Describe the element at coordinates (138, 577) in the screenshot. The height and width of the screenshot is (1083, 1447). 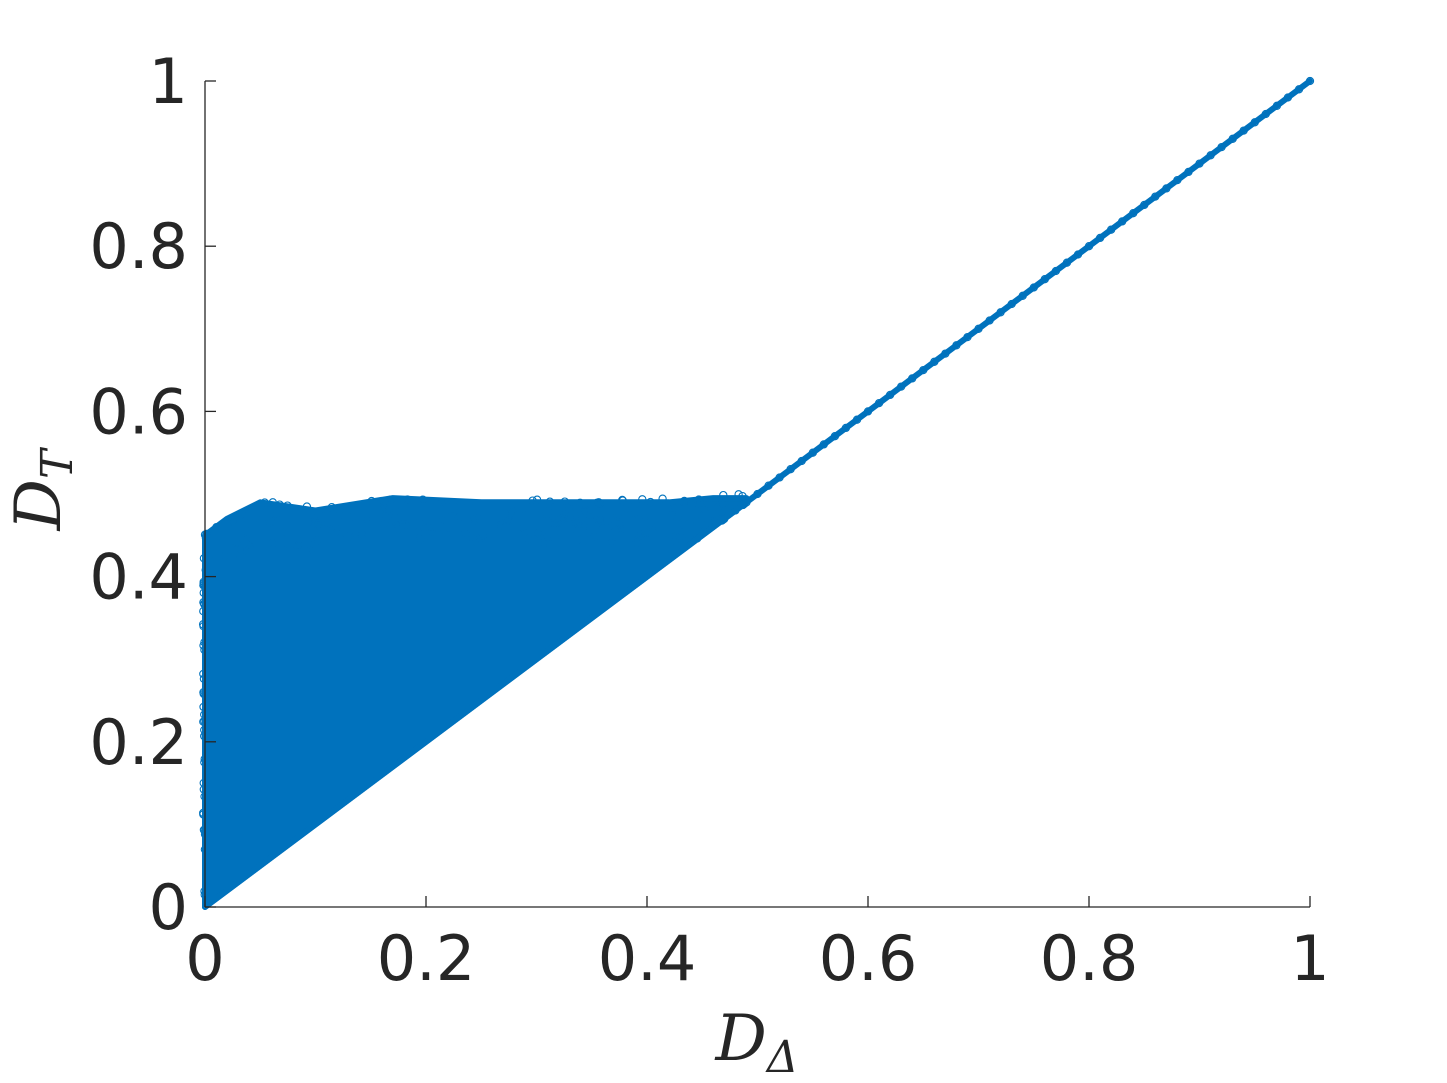
I see `y-tick-label: 0.4` at that location.